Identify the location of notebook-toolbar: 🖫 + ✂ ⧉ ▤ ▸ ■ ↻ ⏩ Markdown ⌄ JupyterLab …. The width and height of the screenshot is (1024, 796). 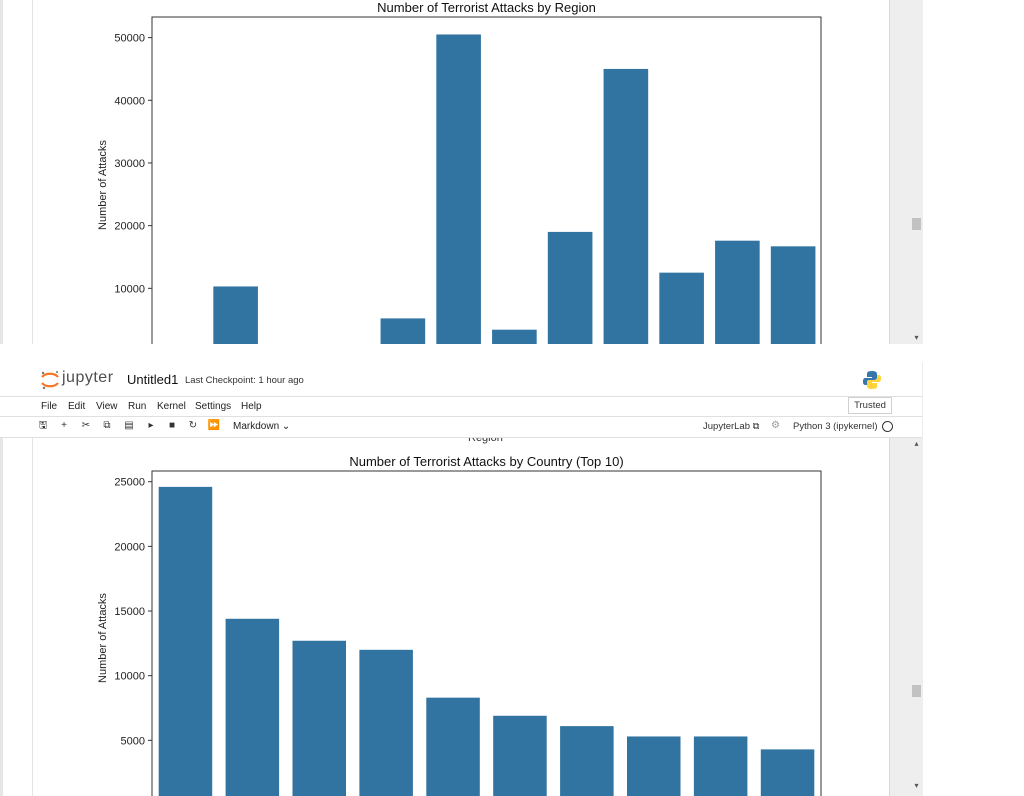
(461, 427).